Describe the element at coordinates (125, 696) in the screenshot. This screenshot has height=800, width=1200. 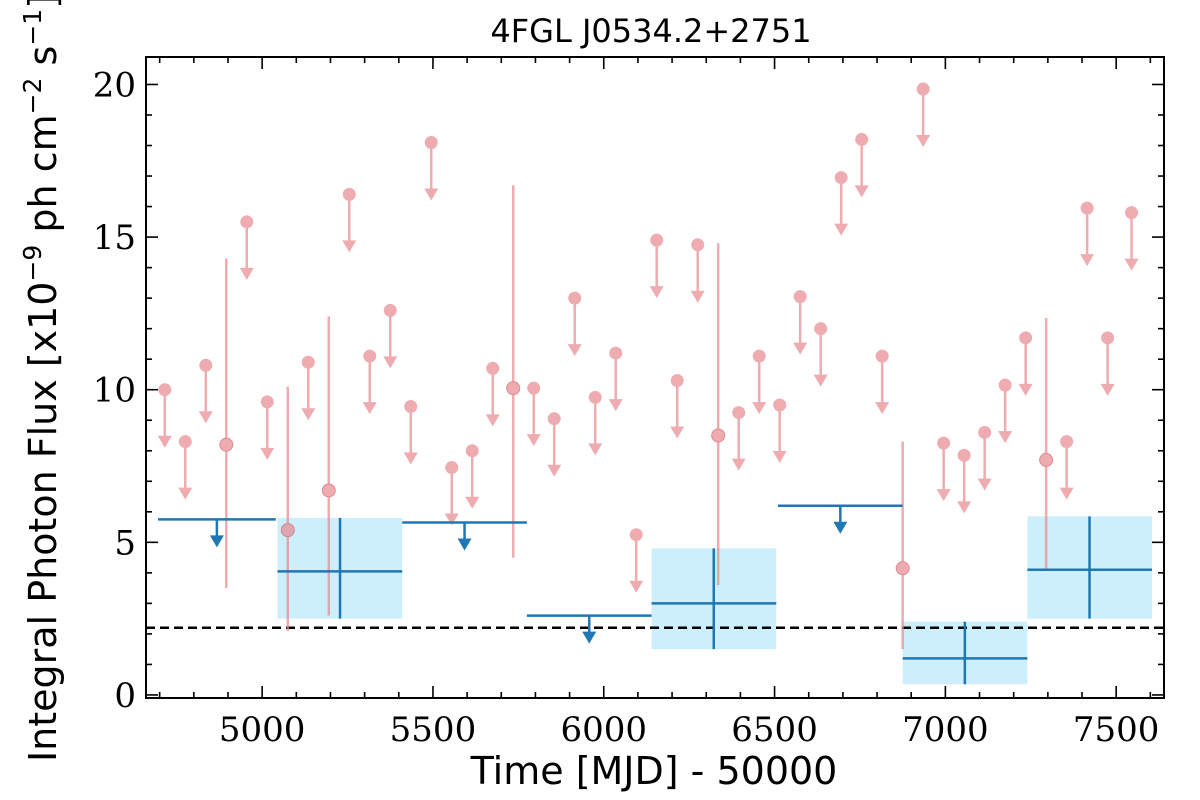
I see `y-tick-label: 0` at that location.